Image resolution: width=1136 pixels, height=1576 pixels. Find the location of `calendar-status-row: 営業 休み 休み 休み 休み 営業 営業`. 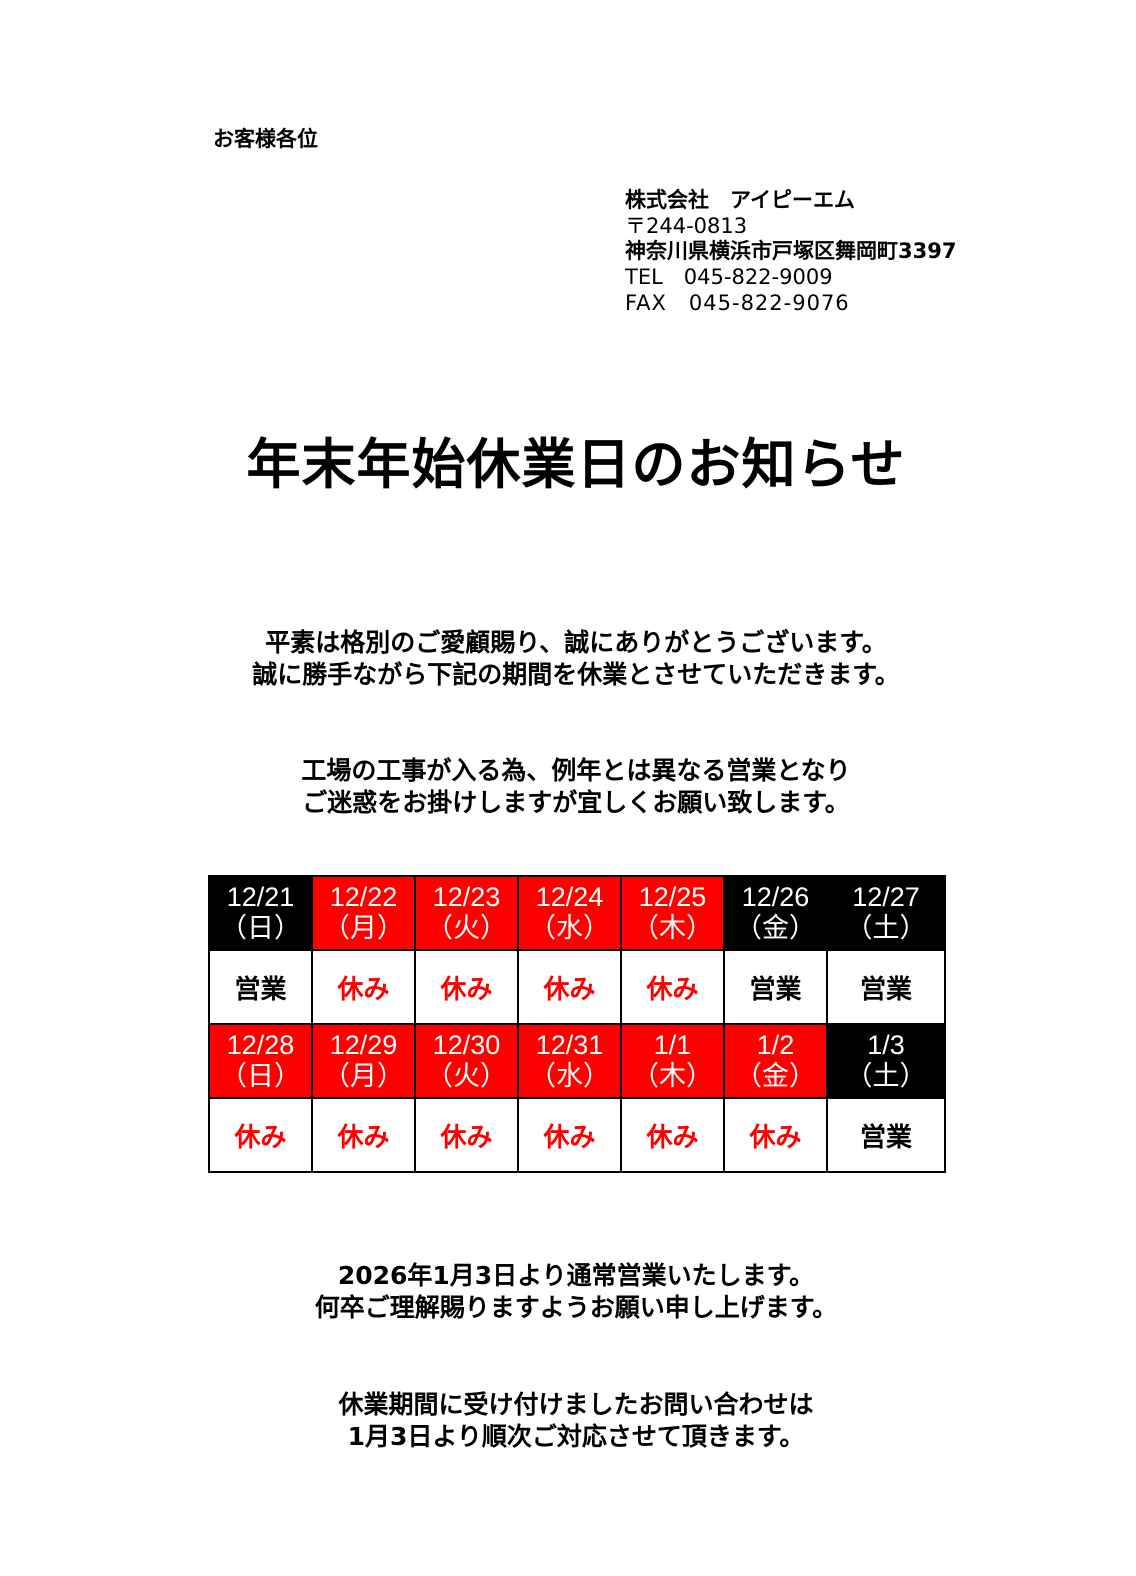

calendar-status-row: 営業 休み 休み 休み 休み 営業 営業 is located at coordinates (577, 987).